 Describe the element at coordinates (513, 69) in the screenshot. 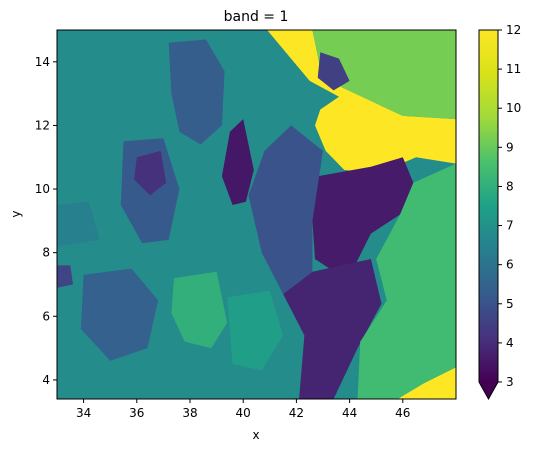

I see `colorbar-tick-label: 11` at that location.